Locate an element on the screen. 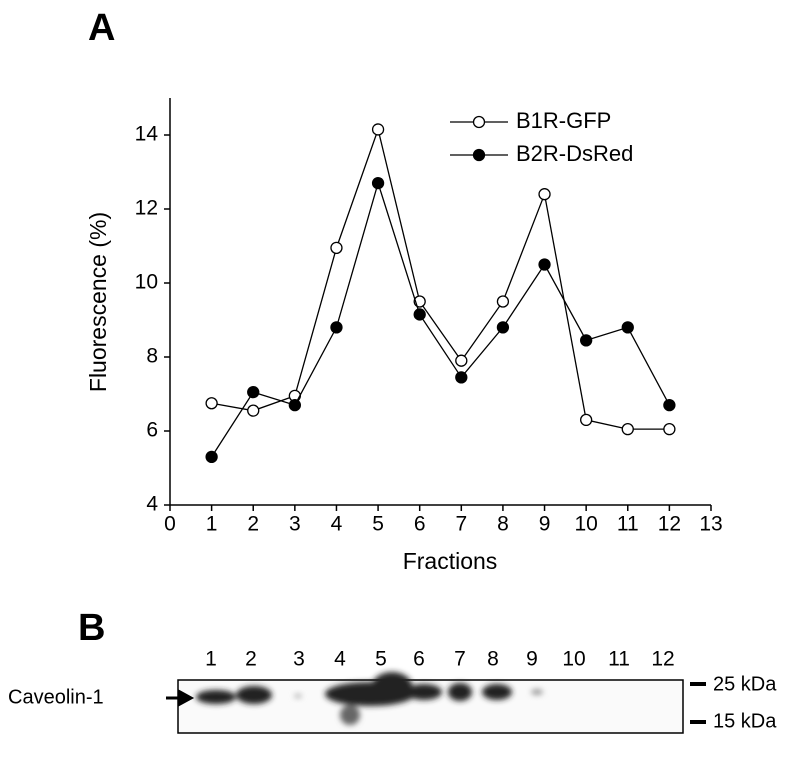  marker-label: 15 kDa is located at coordinates (745, 721).